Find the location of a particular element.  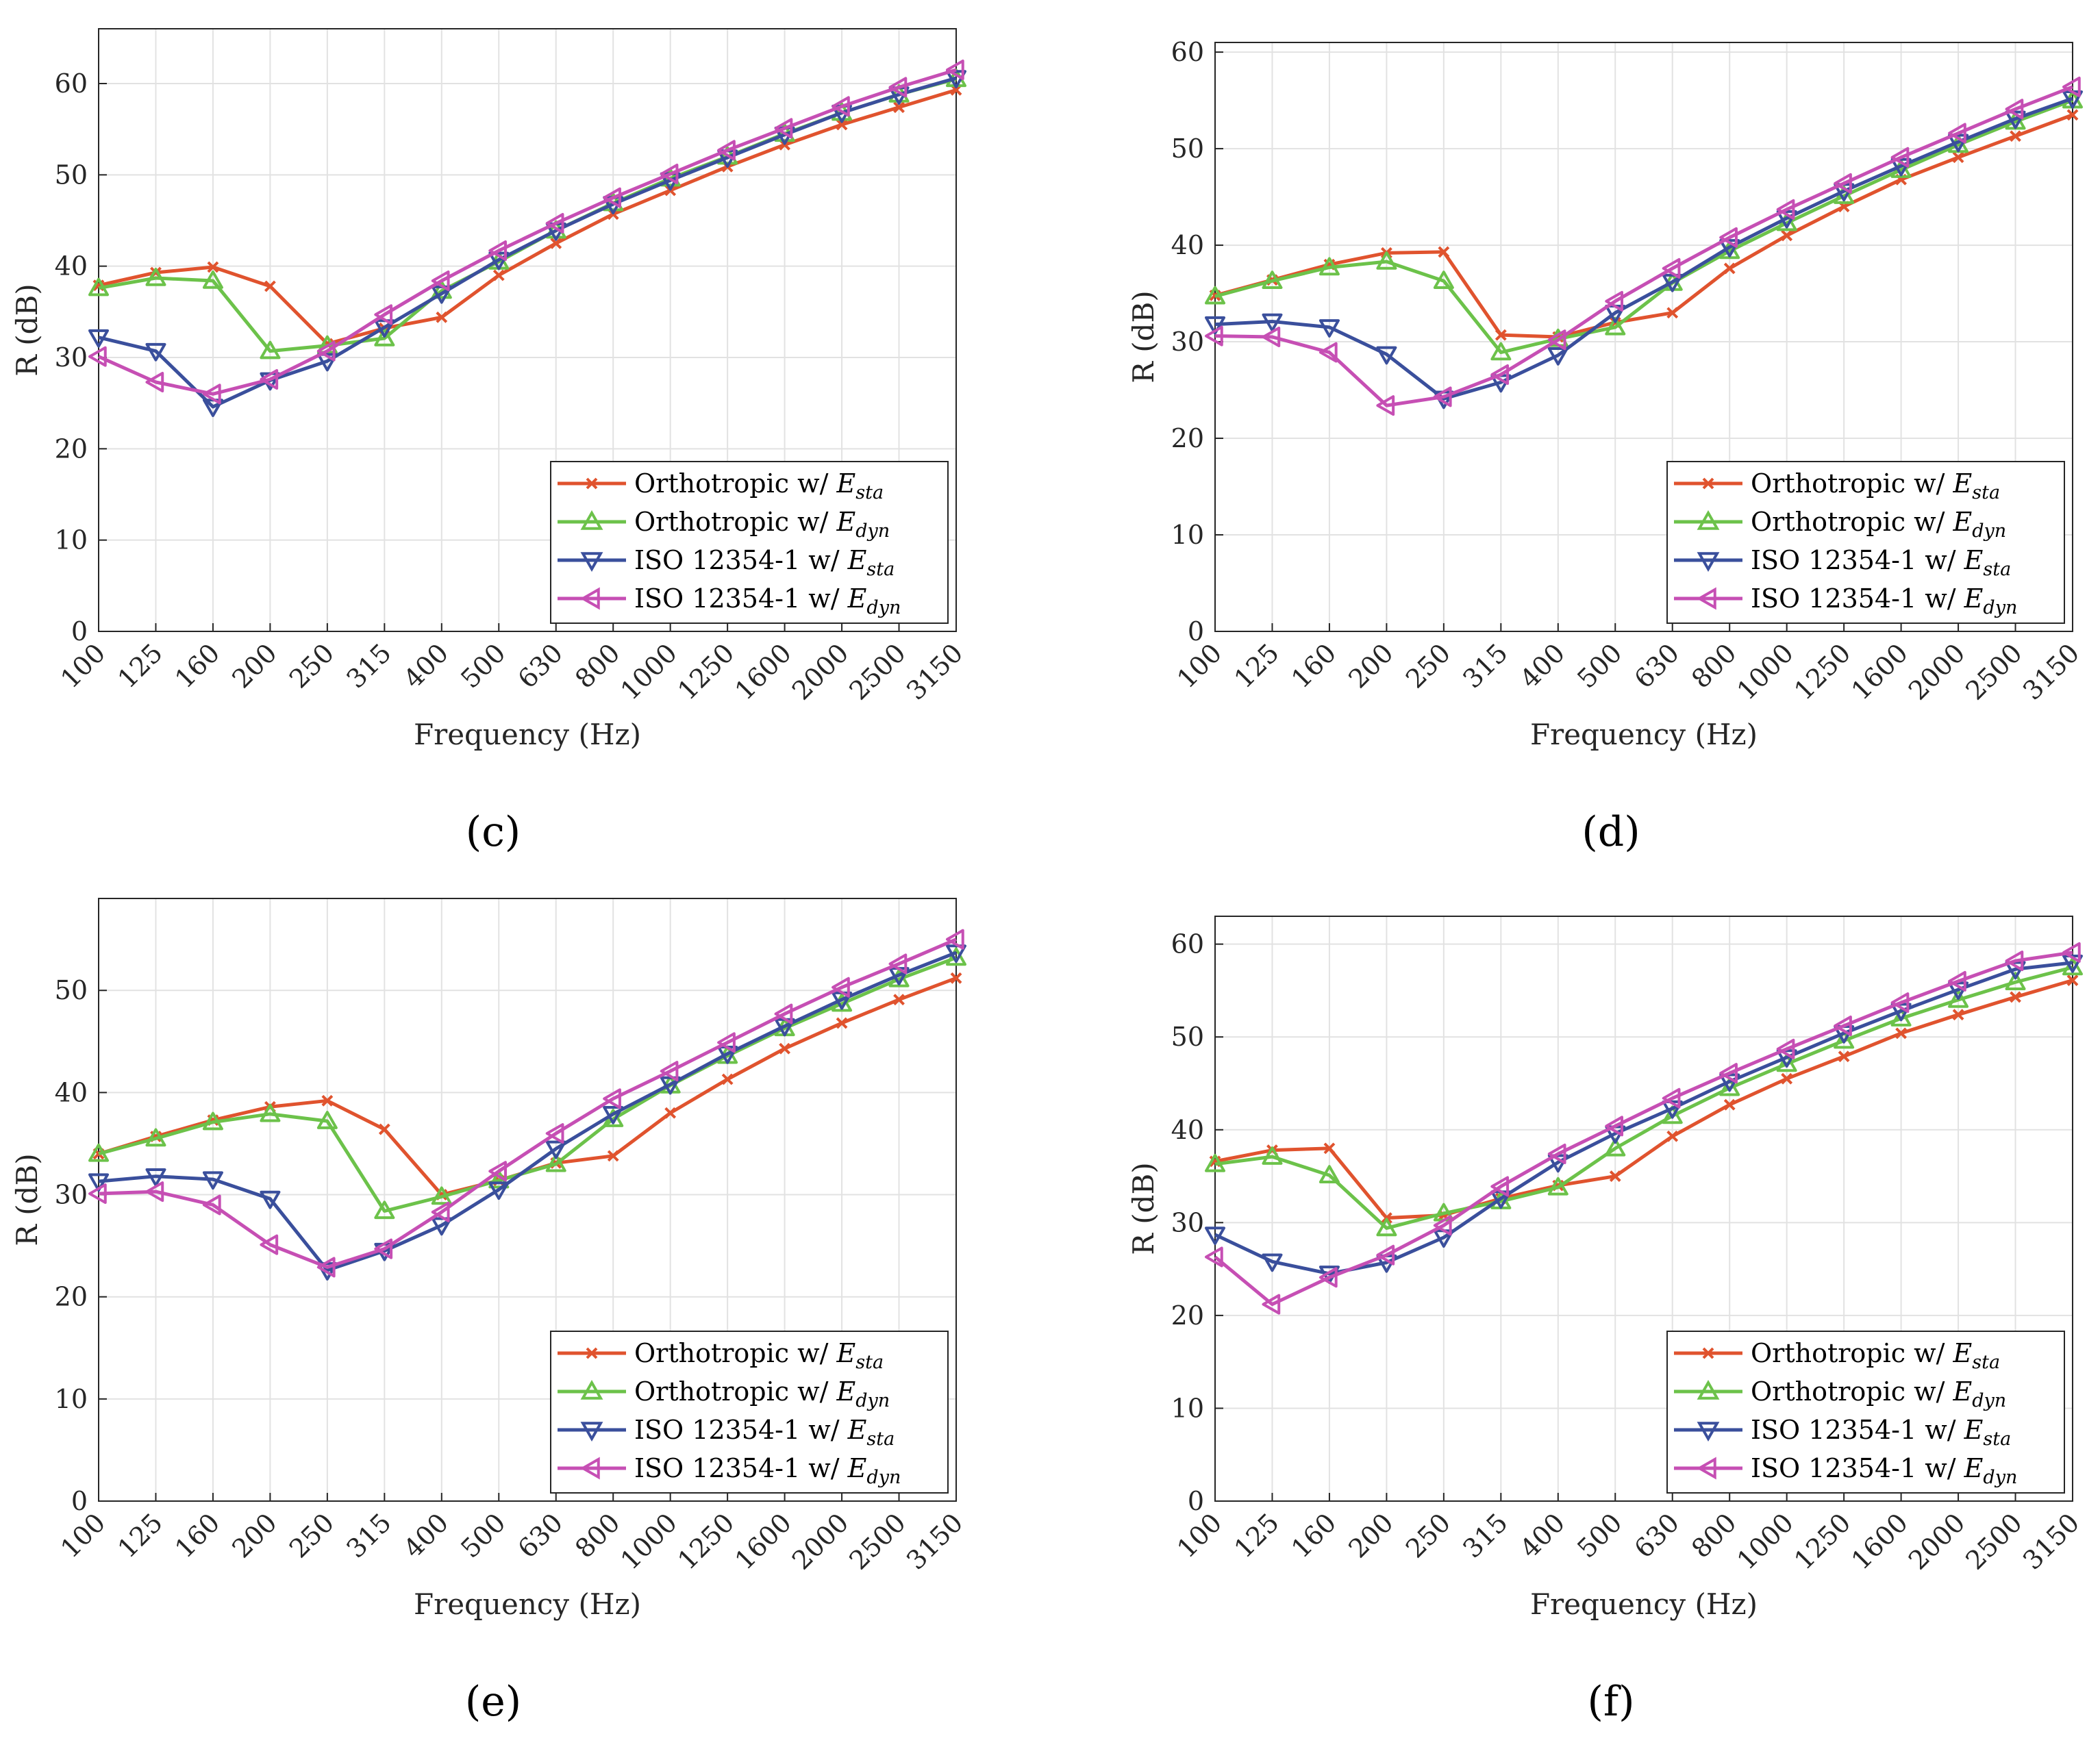

legend-box is located at coordinates (1865, 542).